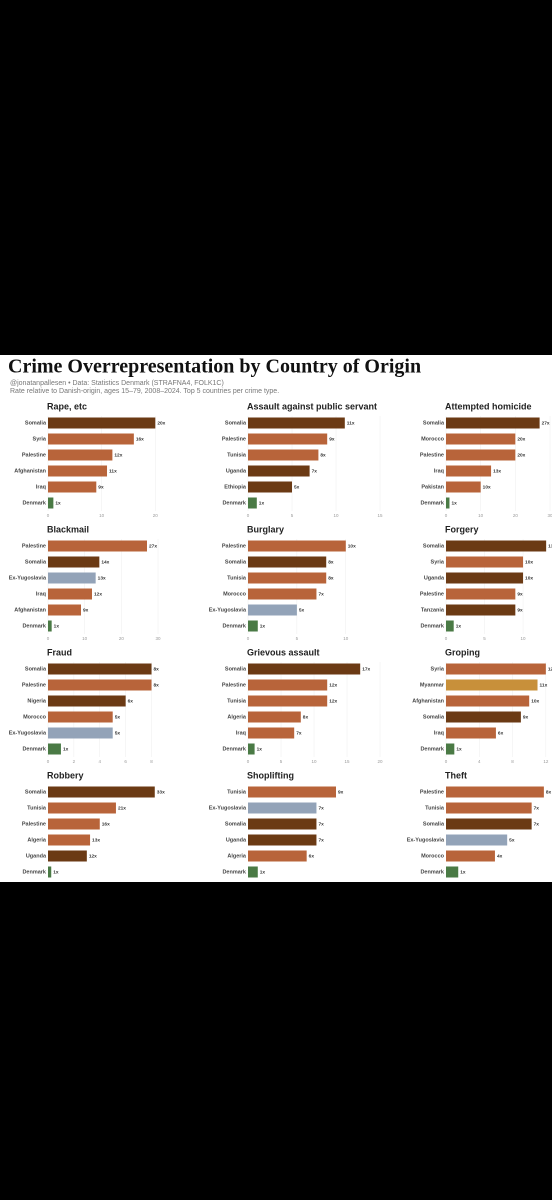 The image size is (552, 1200). I want to click on panel-title: Attempted homicide, so click(488, 406).